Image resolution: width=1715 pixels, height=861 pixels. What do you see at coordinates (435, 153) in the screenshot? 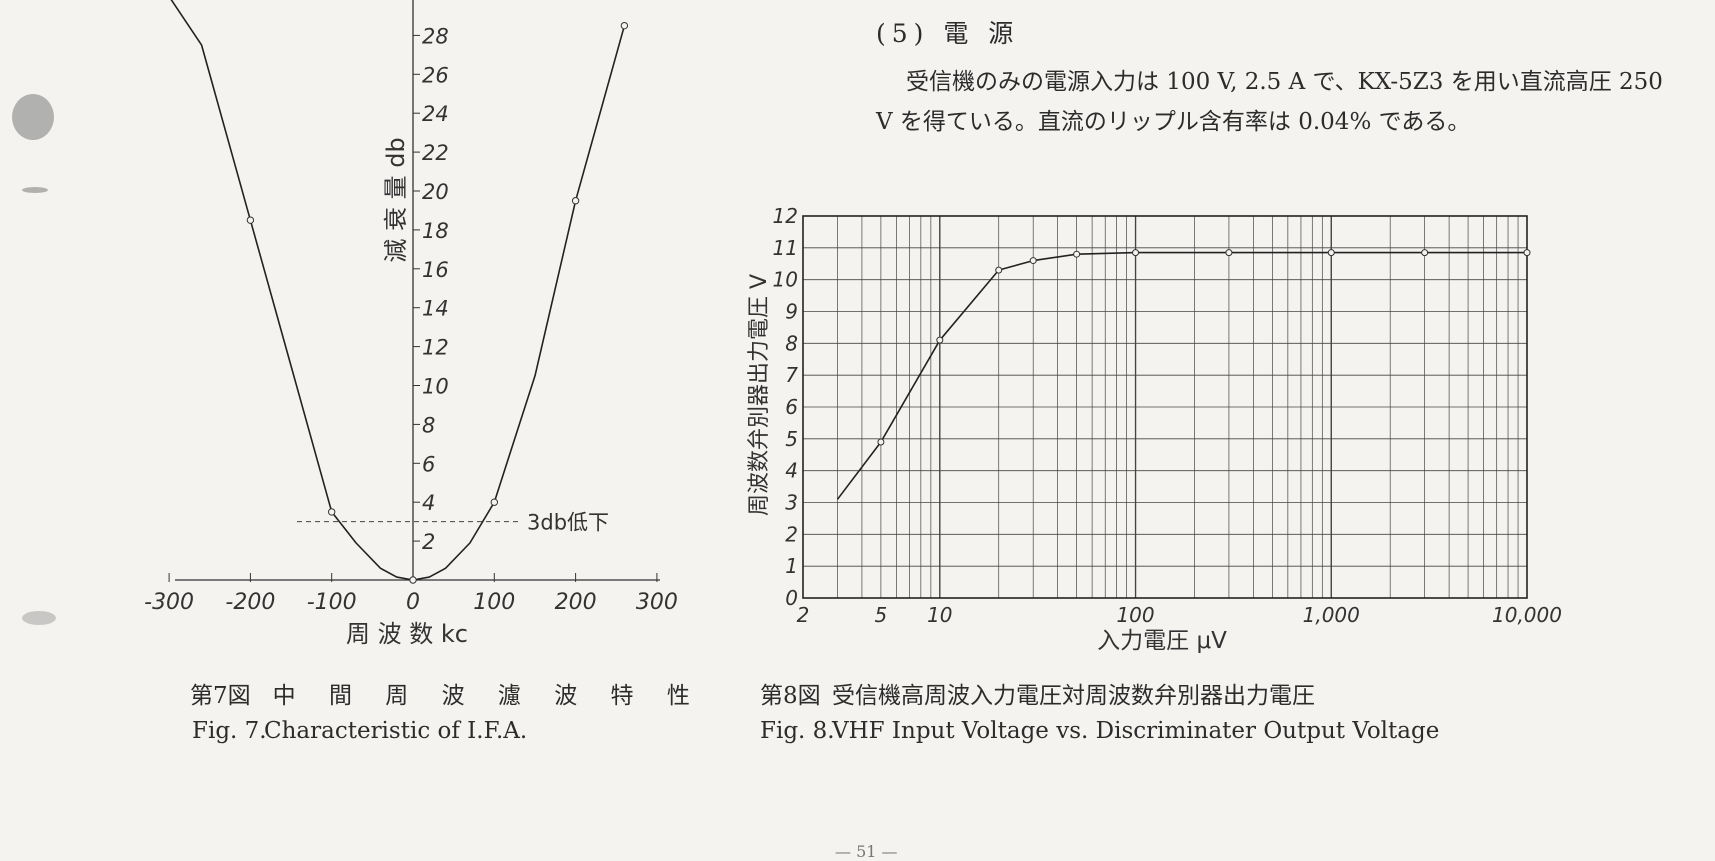
I see `y-tick-label: 22` at bounding box center [435, 153].